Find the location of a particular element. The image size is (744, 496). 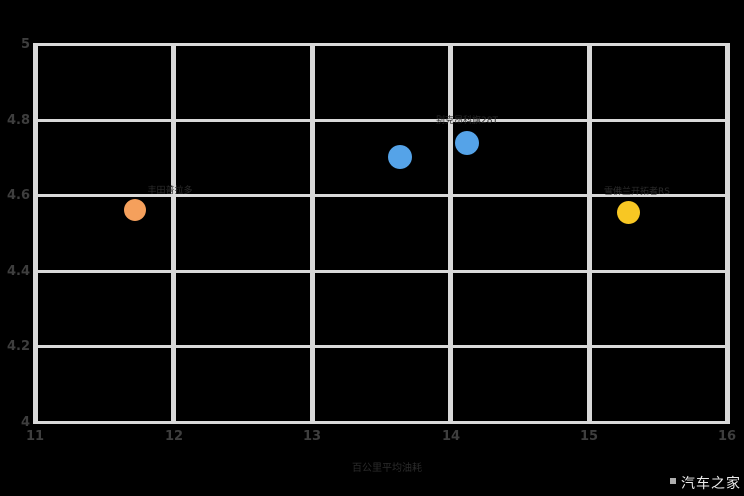

y-tick-label: 4.4 is located at coordinates (18, 271).